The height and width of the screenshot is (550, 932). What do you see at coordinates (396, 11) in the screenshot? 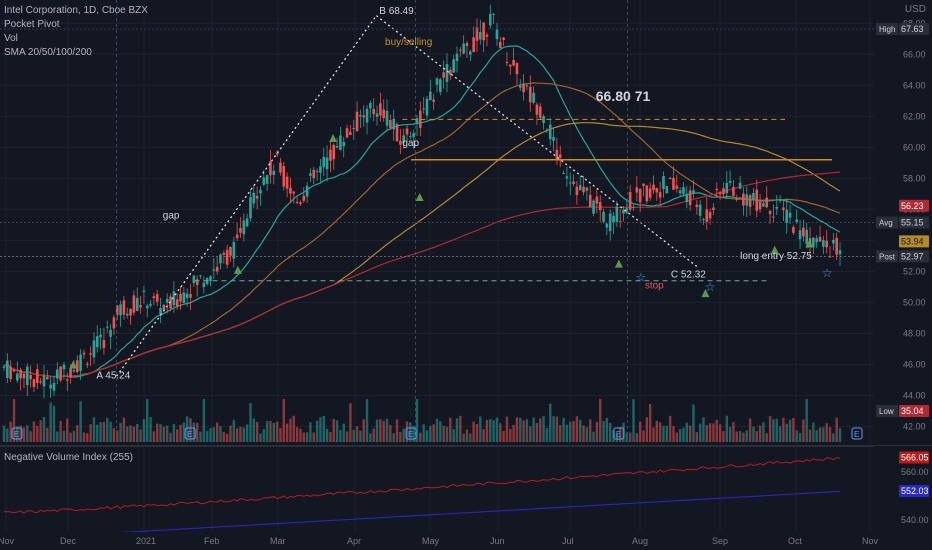
I see `annotation-0: B 68.49` at bounding box center [396, 11].